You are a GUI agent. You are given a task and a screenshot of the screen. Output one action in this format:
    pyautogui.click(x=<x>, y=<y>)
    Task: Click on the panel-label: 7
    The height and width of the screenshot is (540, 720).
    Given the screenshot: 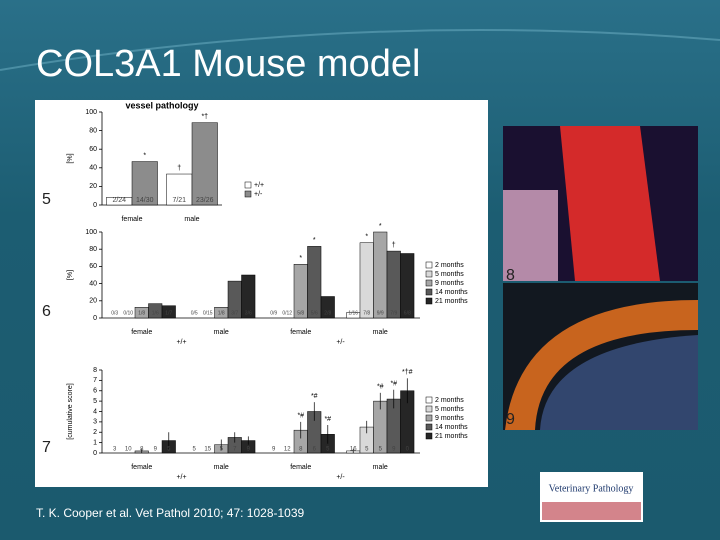 What is the action you would take?
    pyautogui.click(x=46, y=447)
    